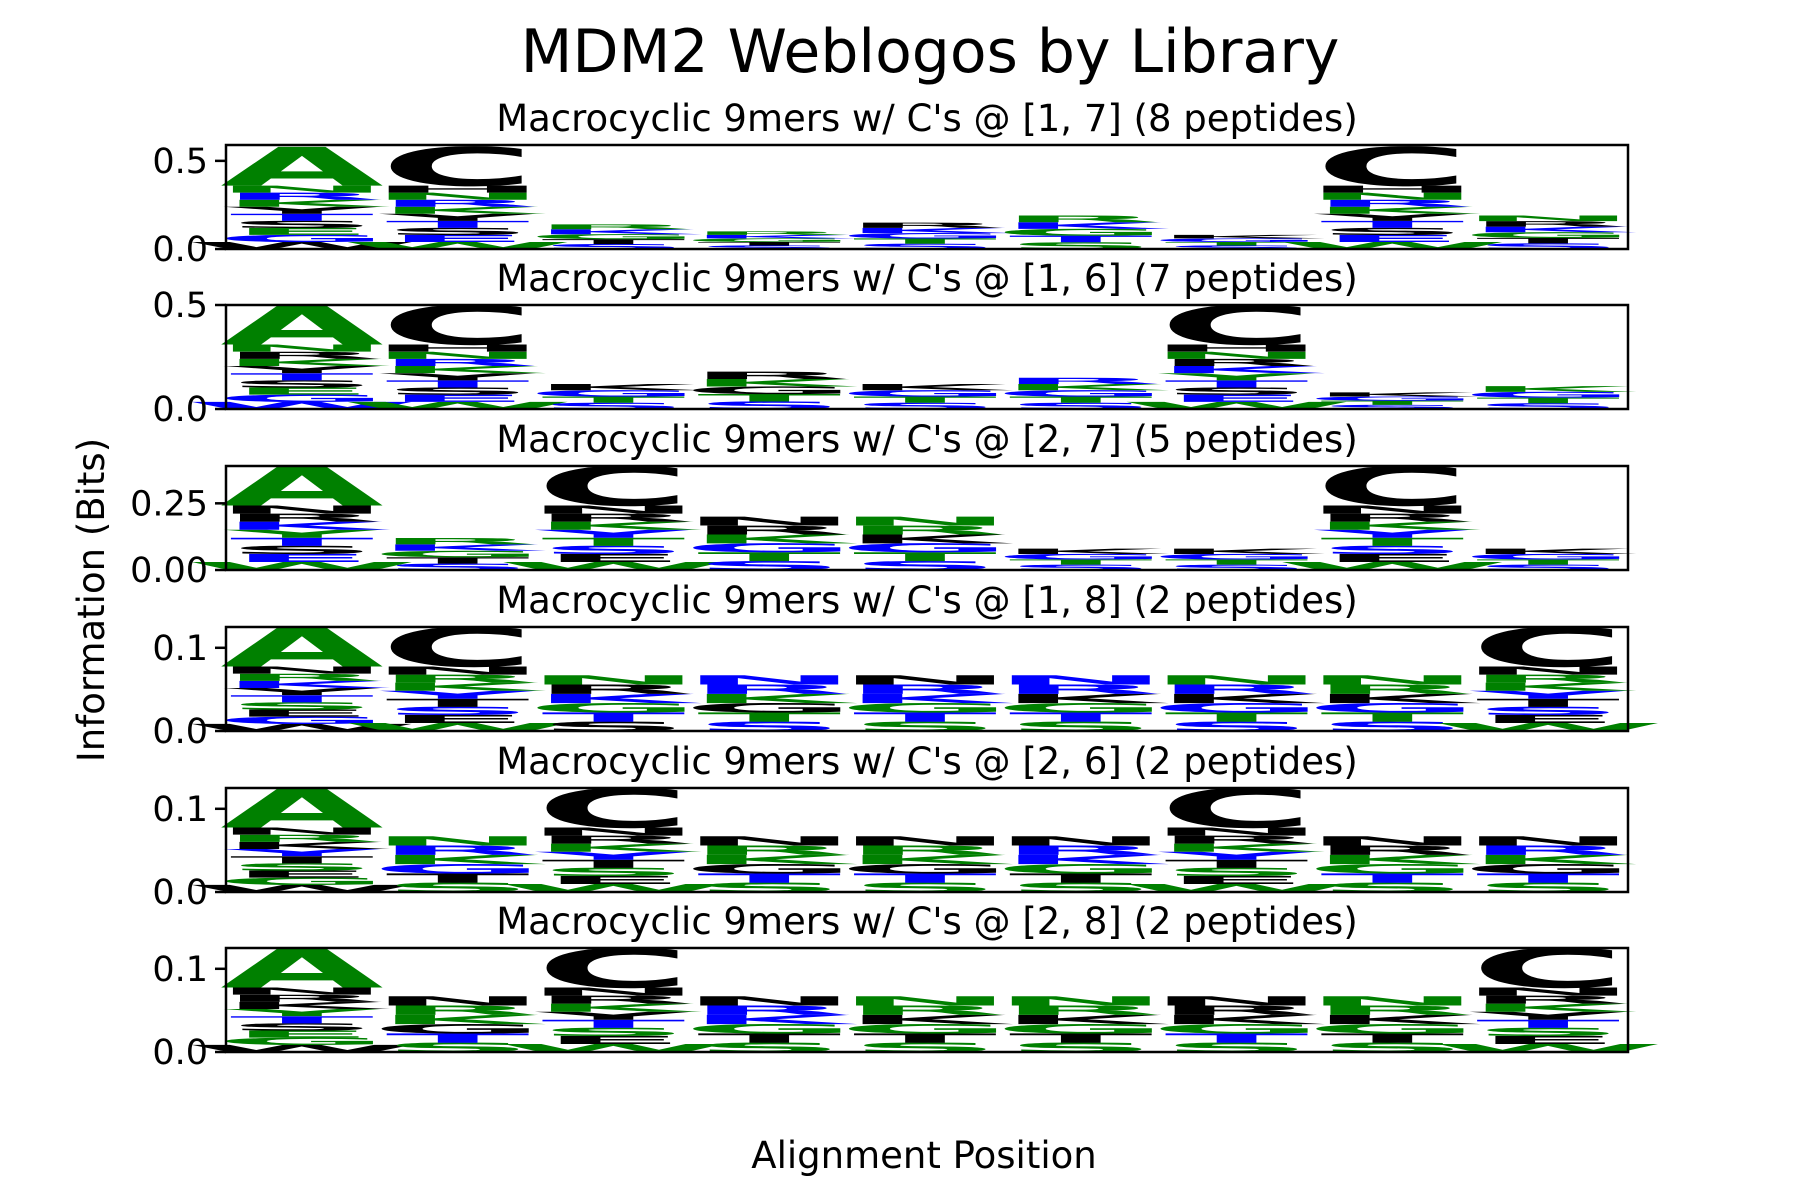  Describe the element at coordinates (180, 649) in the screenshot. I see `y-tick-label: 0.1` at that location.